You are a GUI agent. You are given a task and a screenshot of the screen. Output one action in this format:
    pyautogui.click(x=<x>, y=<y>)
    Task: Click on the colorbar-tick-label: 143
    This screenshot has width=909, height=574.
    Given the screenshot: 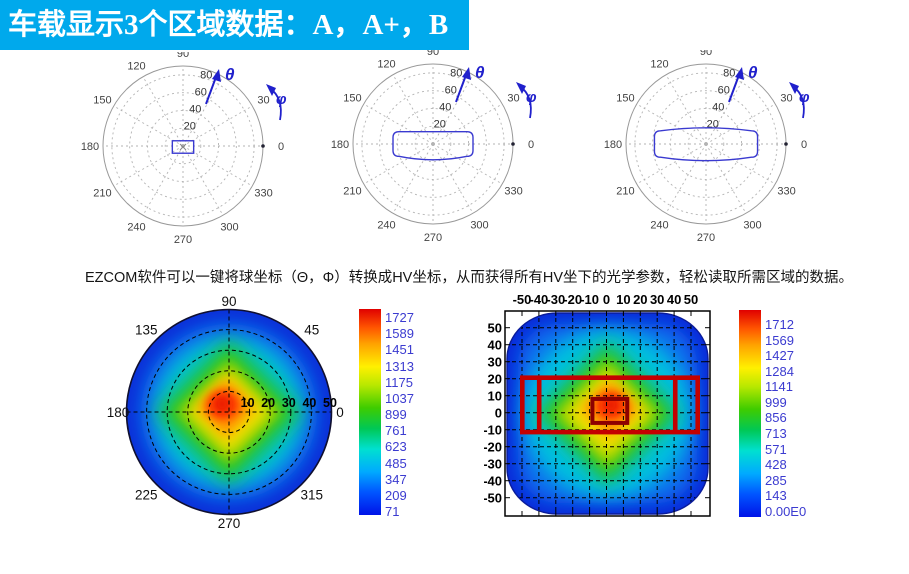 What is the action you would take?
    pyautogui.click(x=776, y=496)
    